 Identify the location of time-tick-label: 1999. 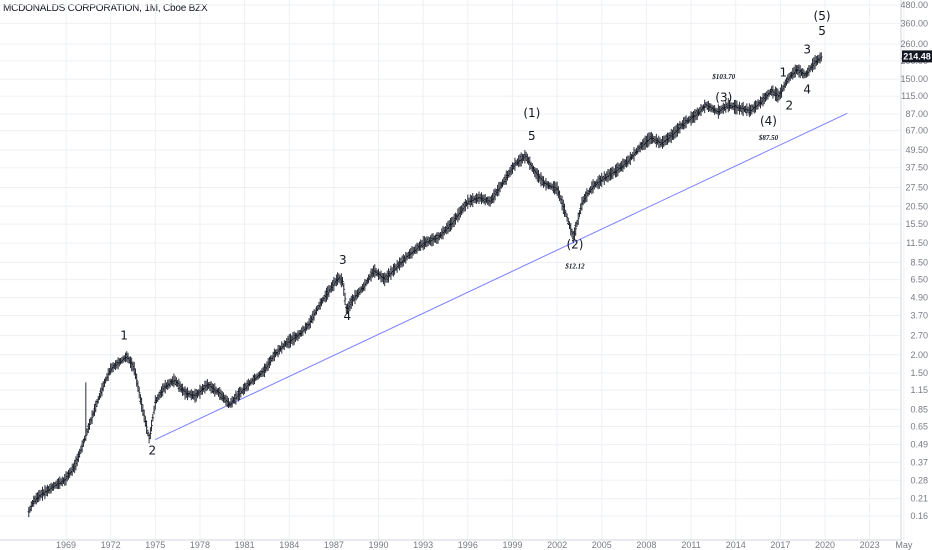
(512, 545).